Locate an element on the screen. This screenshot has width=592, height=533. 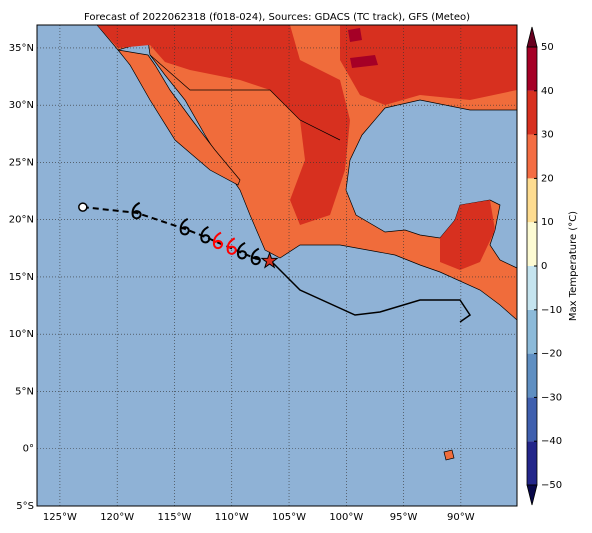
lat-tick-label: 15°N is located at coordinates (21, 277).